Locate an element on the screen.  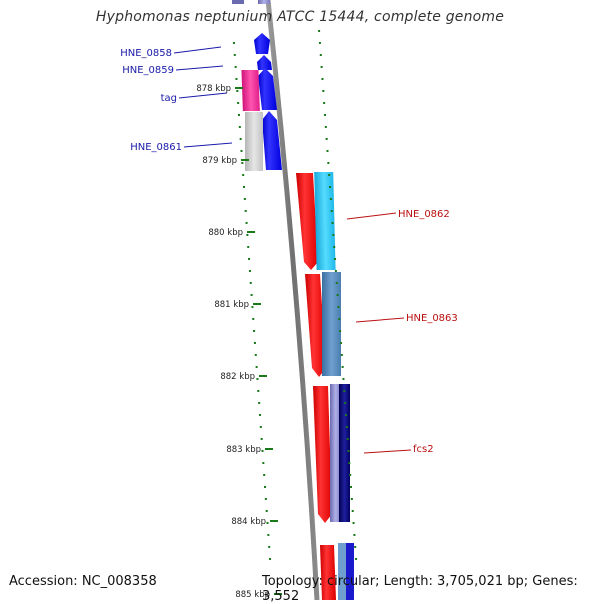
gene-label: HNE_0859 is located at coordinates (148, 70).